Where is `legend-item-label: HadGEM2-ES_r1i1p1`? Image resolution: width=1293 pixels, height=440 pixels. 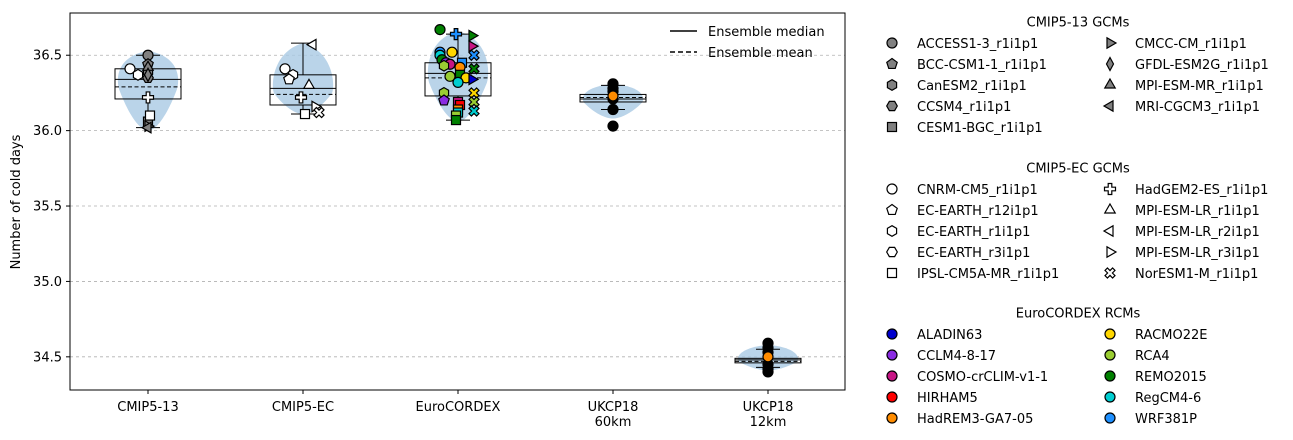 legend-item-label: HadGEM2-ES_r1i1p1 is located at coordinates (1201, 190).